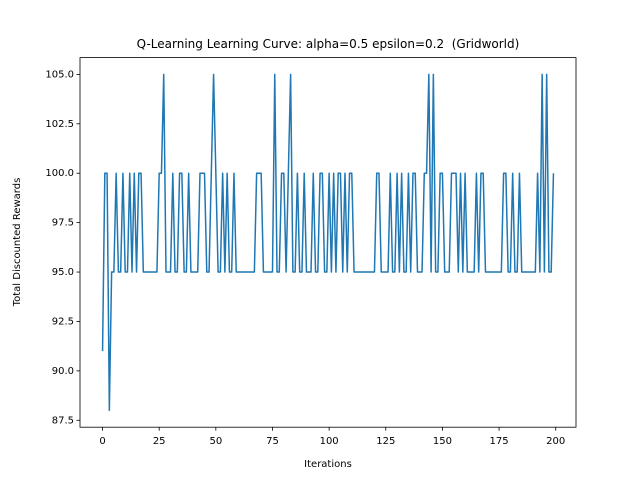 The height and width of the screenshot is (480, 640). What do you see at coordinates (59, 124) in the screenshot?
I see `y-tick-label: 102.5` at bounding box center [59, 124].